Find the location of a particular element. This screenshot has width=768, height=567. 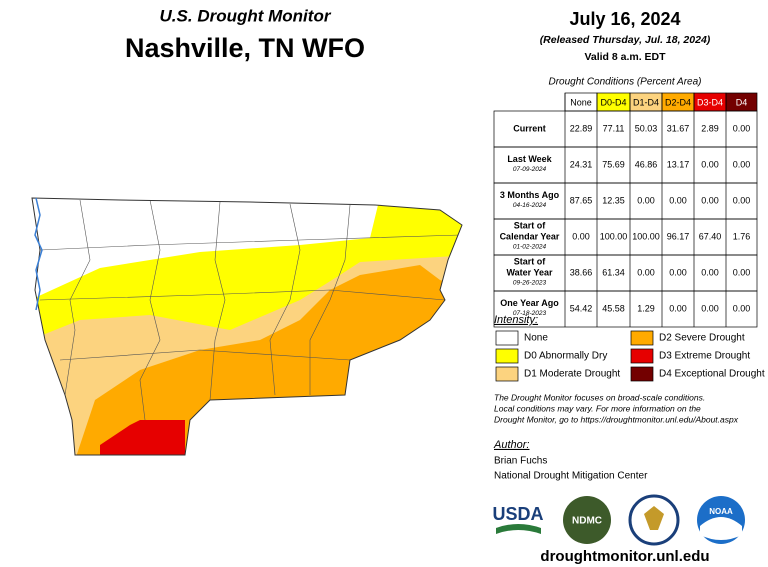

table-value: 12.35 is located at coordinates (613, 200).